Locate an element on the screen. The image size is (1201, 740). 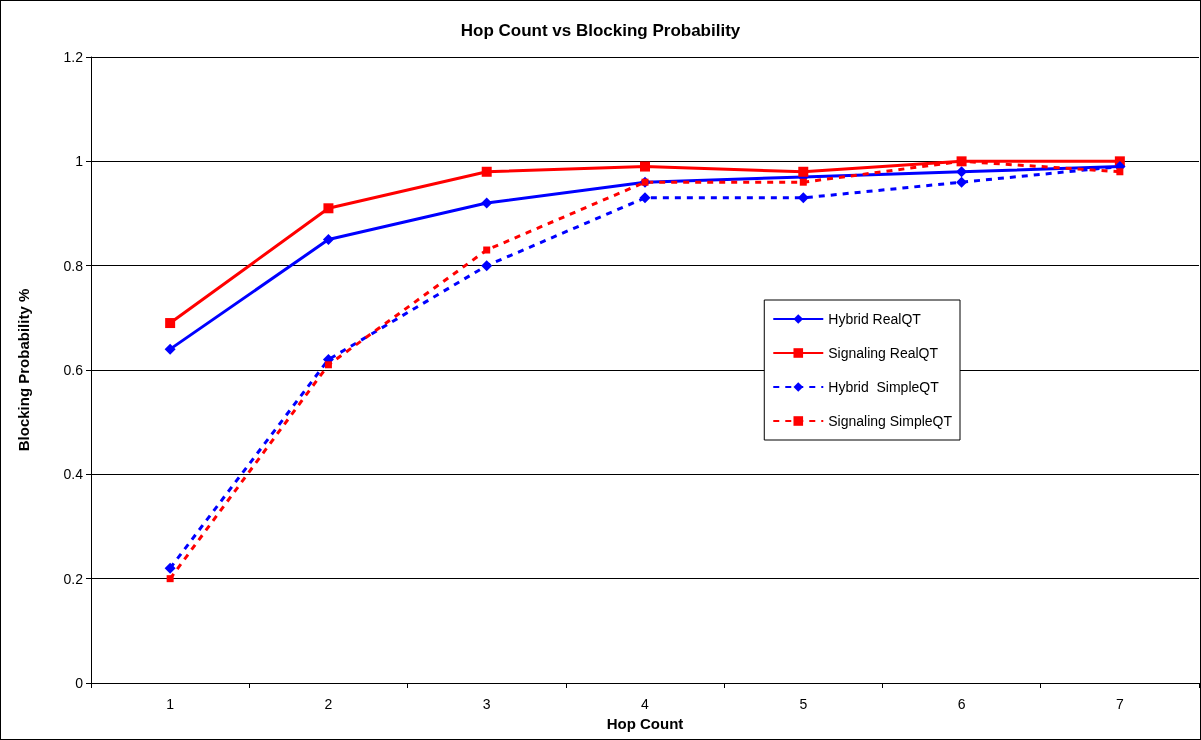
x-tick-label: 3 is located at coordinates (486, 704).